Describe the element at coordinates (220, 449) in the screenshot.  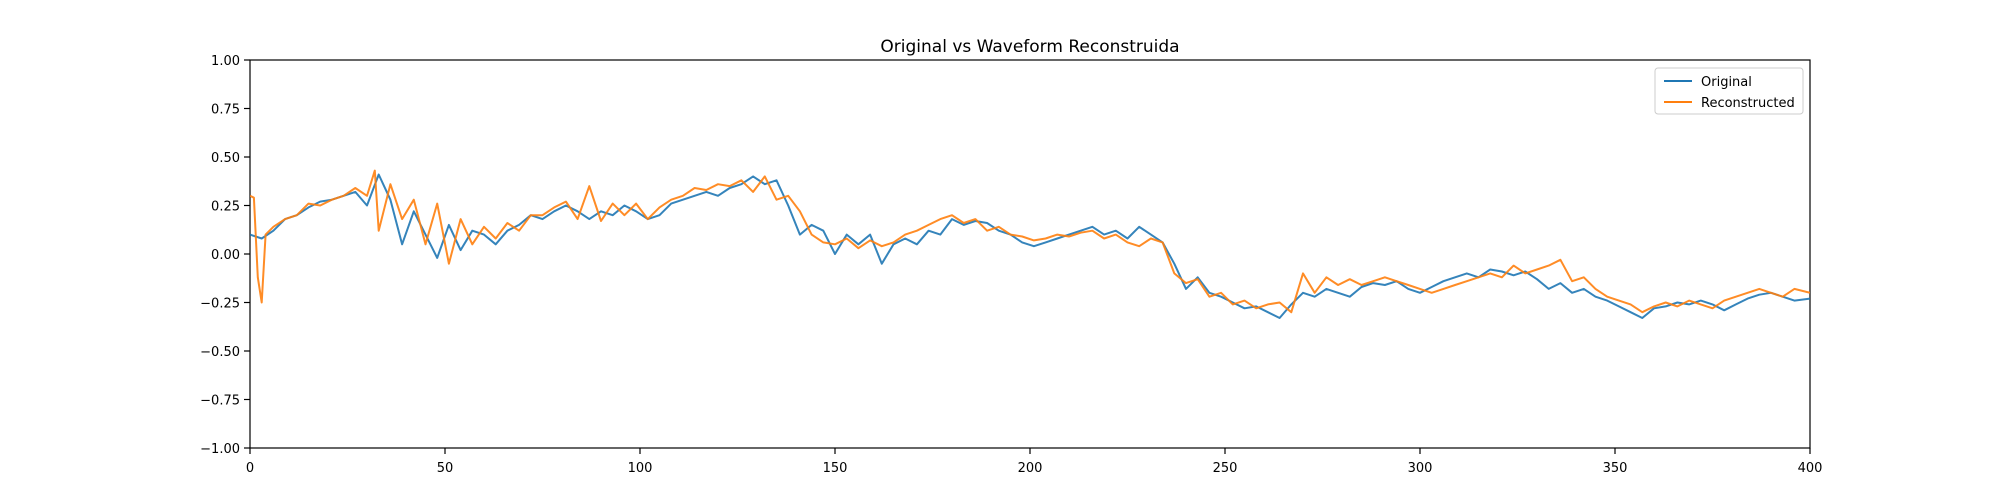
I see `y-tick-label: −1.00` at that location.